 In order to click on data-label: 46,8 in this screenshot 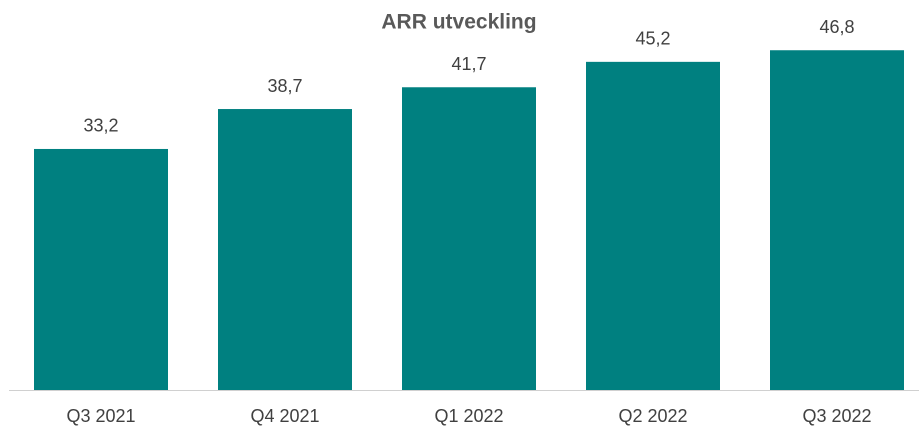, I will do `click(836, 27)`.